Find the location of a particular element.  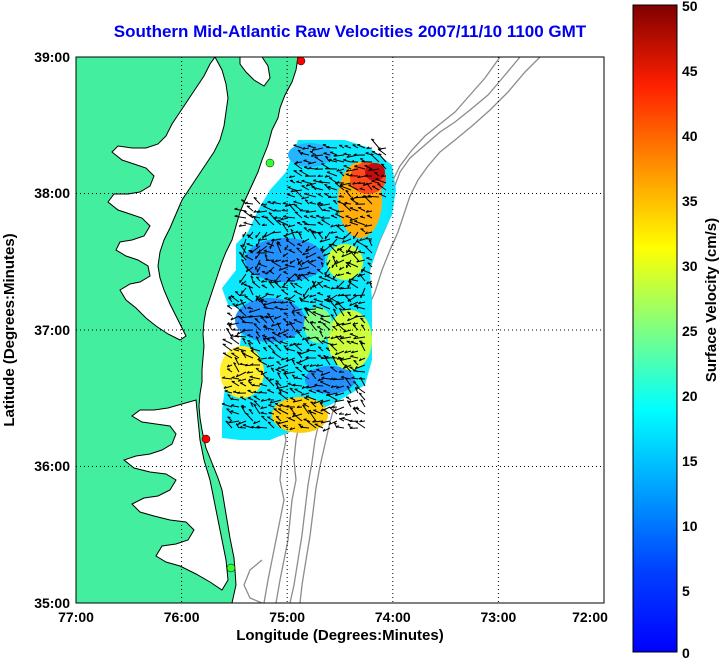

colorbar-tick: 15 is located at coordinates (690, 461).